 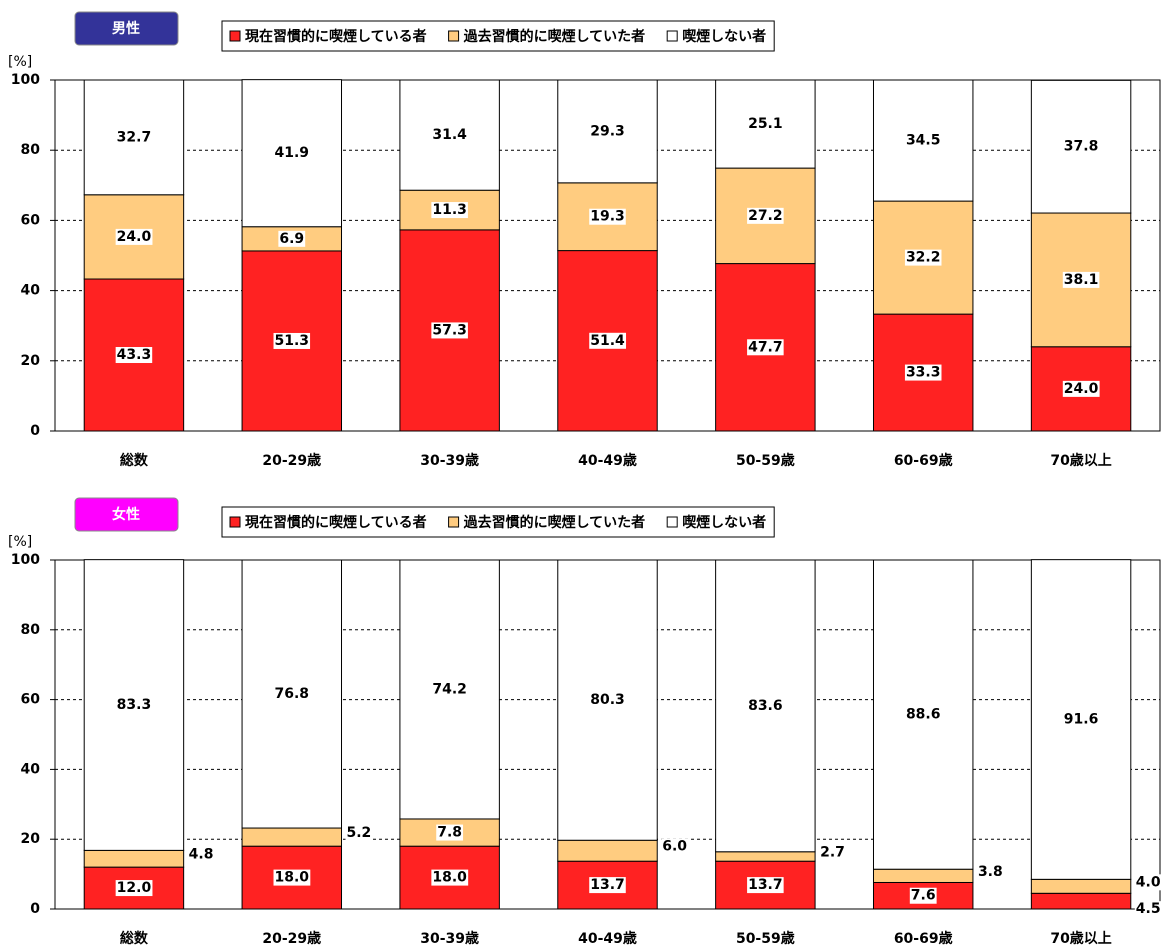 I want to click on data-label: 7.8, so click(x=449, y=833).